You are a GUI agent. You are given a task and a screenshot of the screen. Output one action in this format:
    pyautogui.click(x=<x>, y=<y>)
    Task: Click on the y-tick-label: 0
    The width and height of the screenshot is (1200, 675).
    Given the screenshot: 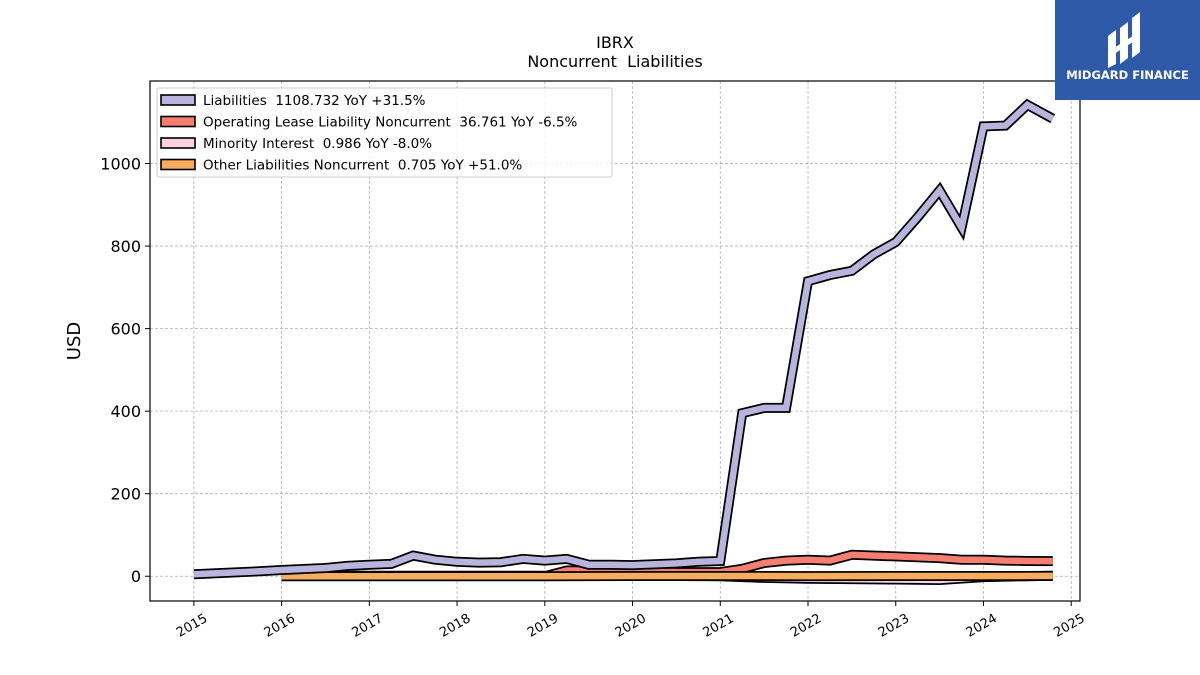 What is the action you would take?
    pyautogui.click(x=136, y=576)
    